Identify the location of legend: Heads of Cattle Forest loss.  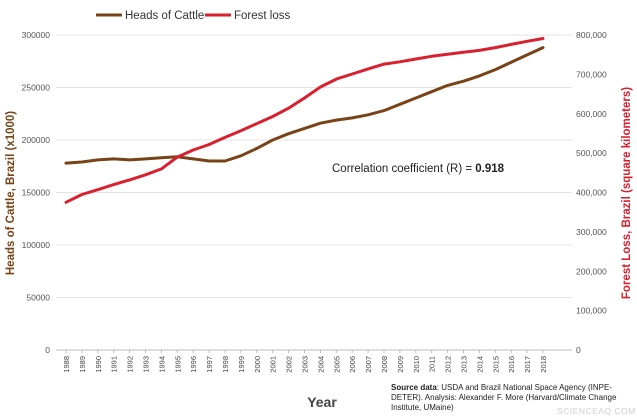
(193, 16).